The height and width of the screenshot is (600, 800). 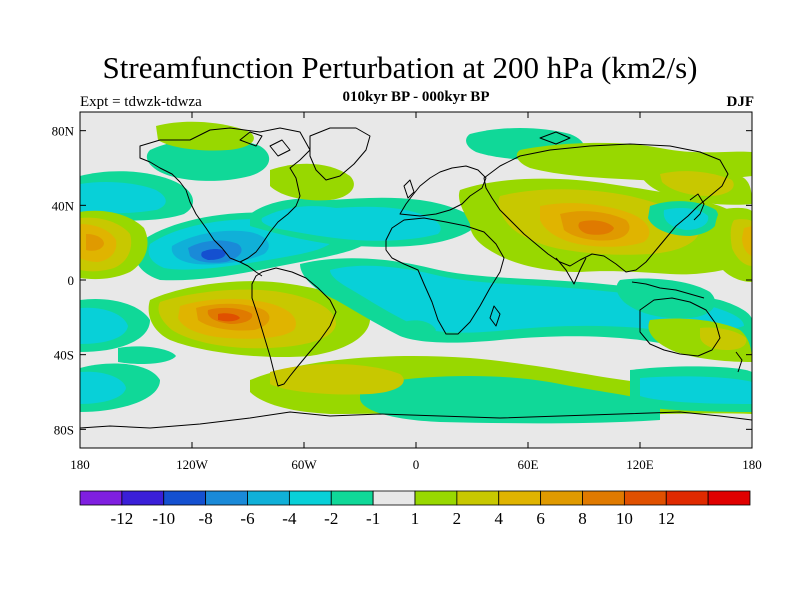 I want to click on coast-arctic-islands, so click(x=405, y=144).